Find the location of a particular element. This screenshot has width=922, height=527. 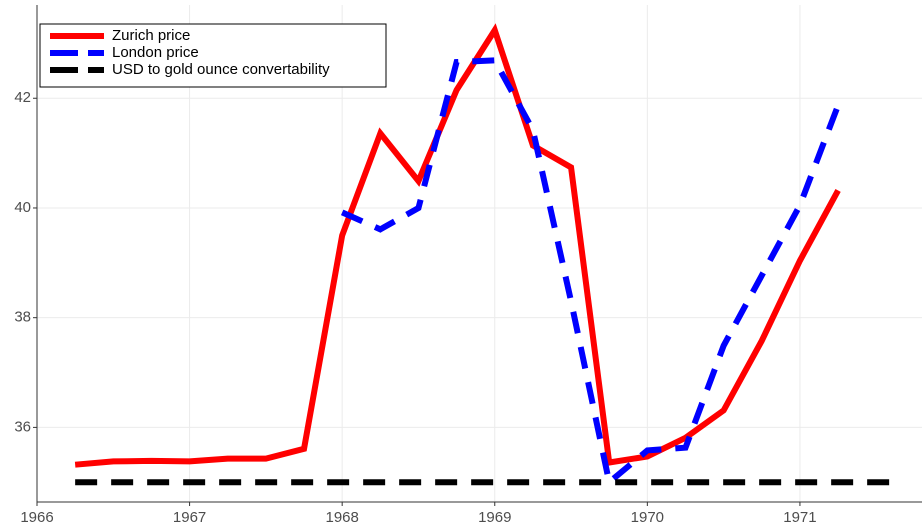

x-tick-label: 1968 is located at coordinates (341, 517).